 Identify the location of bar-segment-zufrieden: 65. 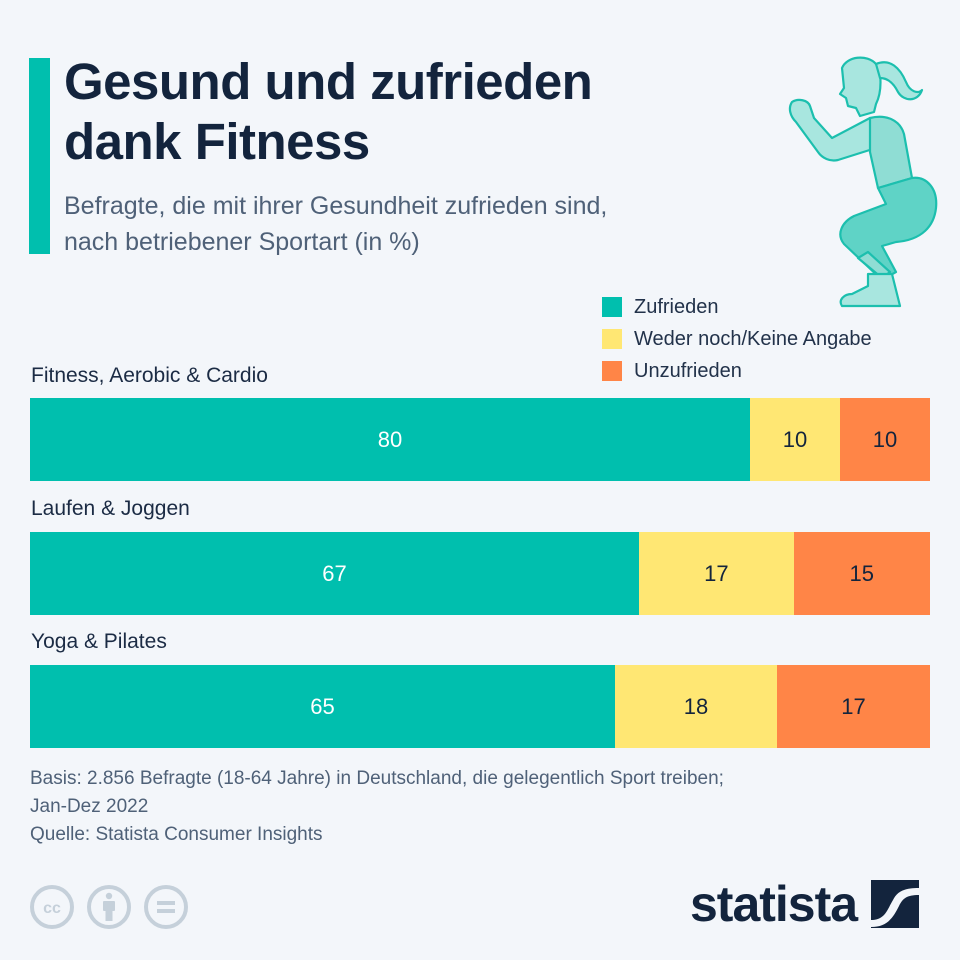
(322, 706).